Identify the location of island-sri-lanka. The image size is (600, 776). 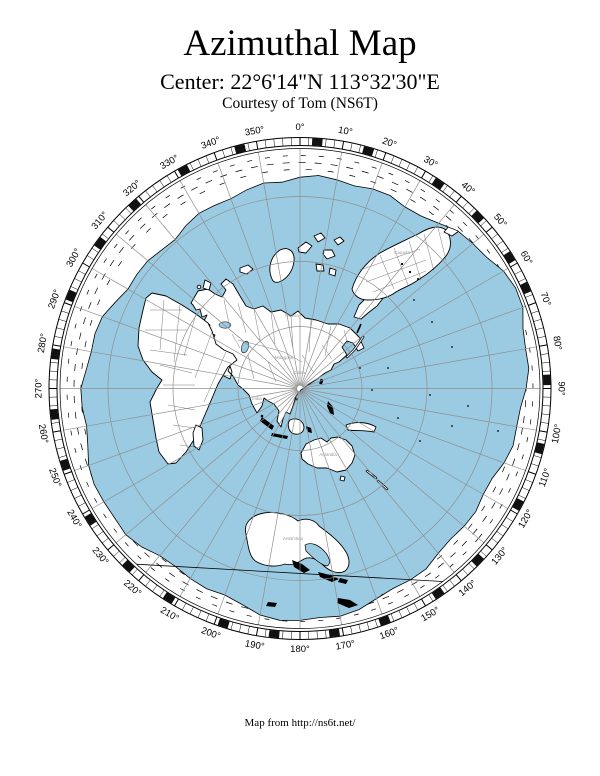
(262, 416).